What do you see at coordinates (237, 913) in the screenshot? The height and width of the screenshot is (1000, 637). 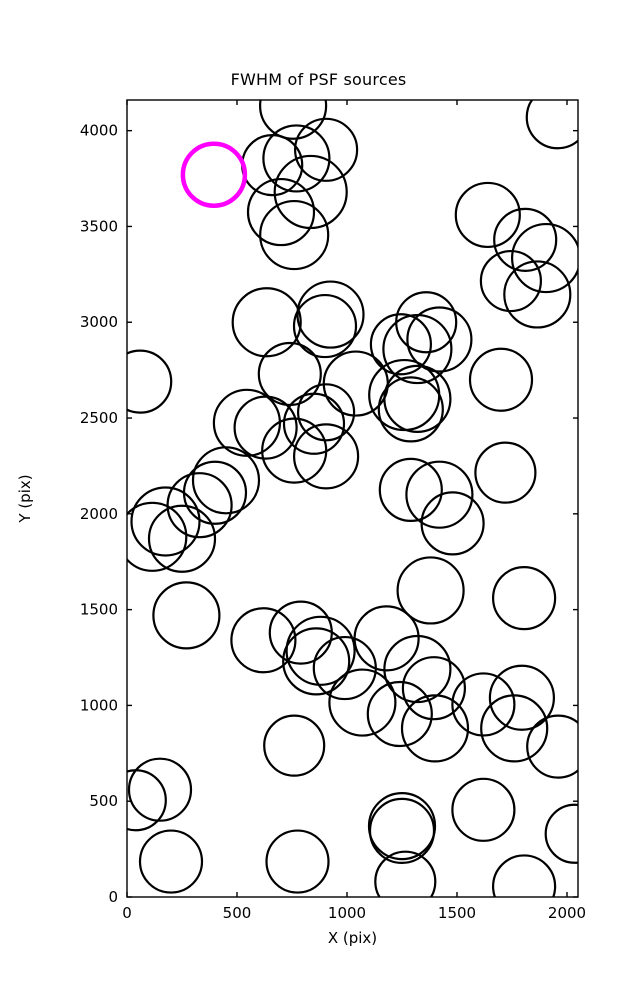 I see `x-tick-label: 500` at bounding box center [237, 913].